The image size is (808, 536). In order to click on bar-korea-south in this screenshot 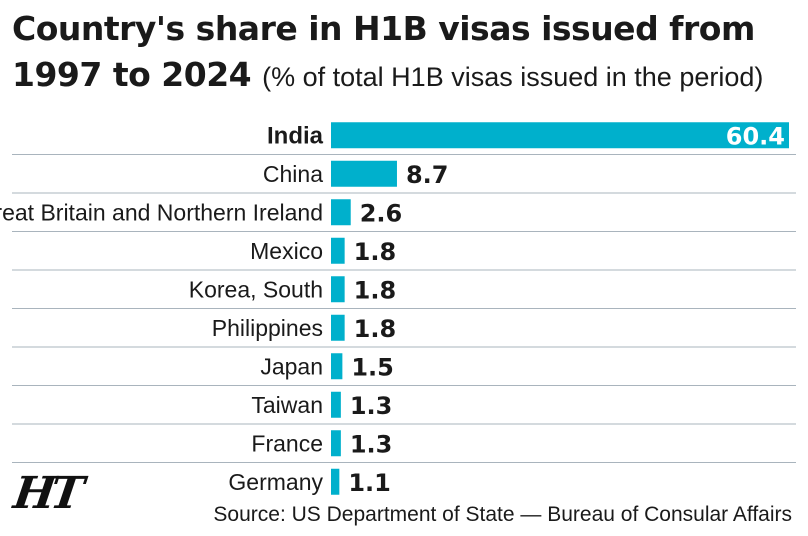, I will do `click(338, 289)`.